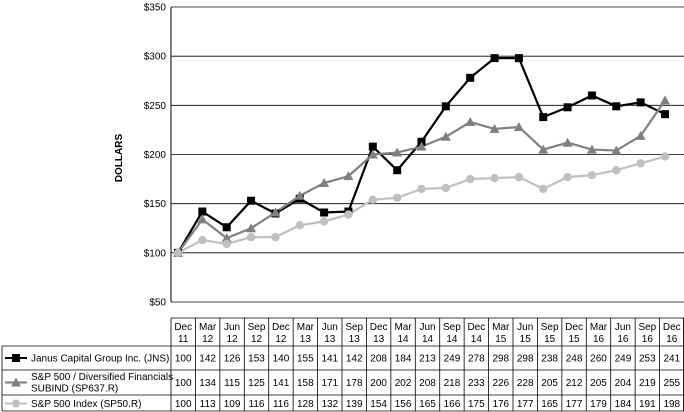 This screenshot has width=684, height=412. Describe the element at coordinates (256, 383) in the screenshot. I see `data-label-1: 125` at that location.